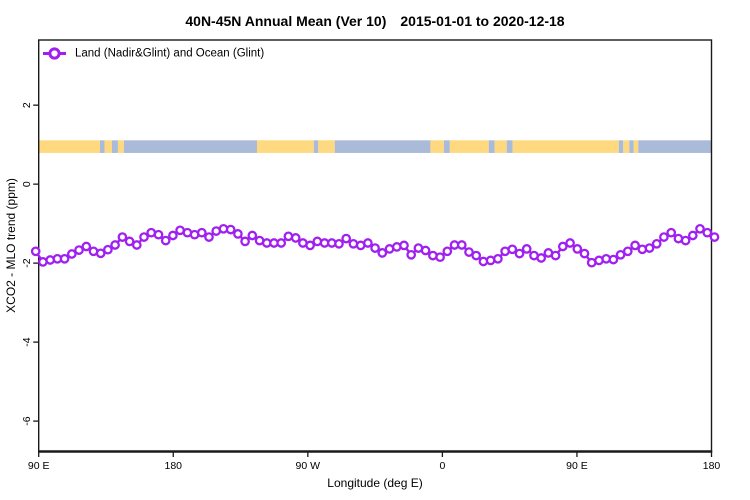 Image resolution: width=750 pixels, height=500 pixels. I want to click on legend-open-circle-icon, so click(54, 53).